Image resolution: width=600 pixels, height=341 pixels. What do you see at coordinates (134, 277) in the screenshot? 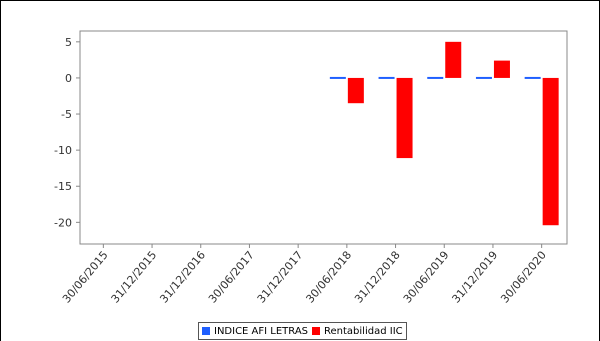
I see `x-tick-label: 31/12/2015` at bounding box center [134, 277].